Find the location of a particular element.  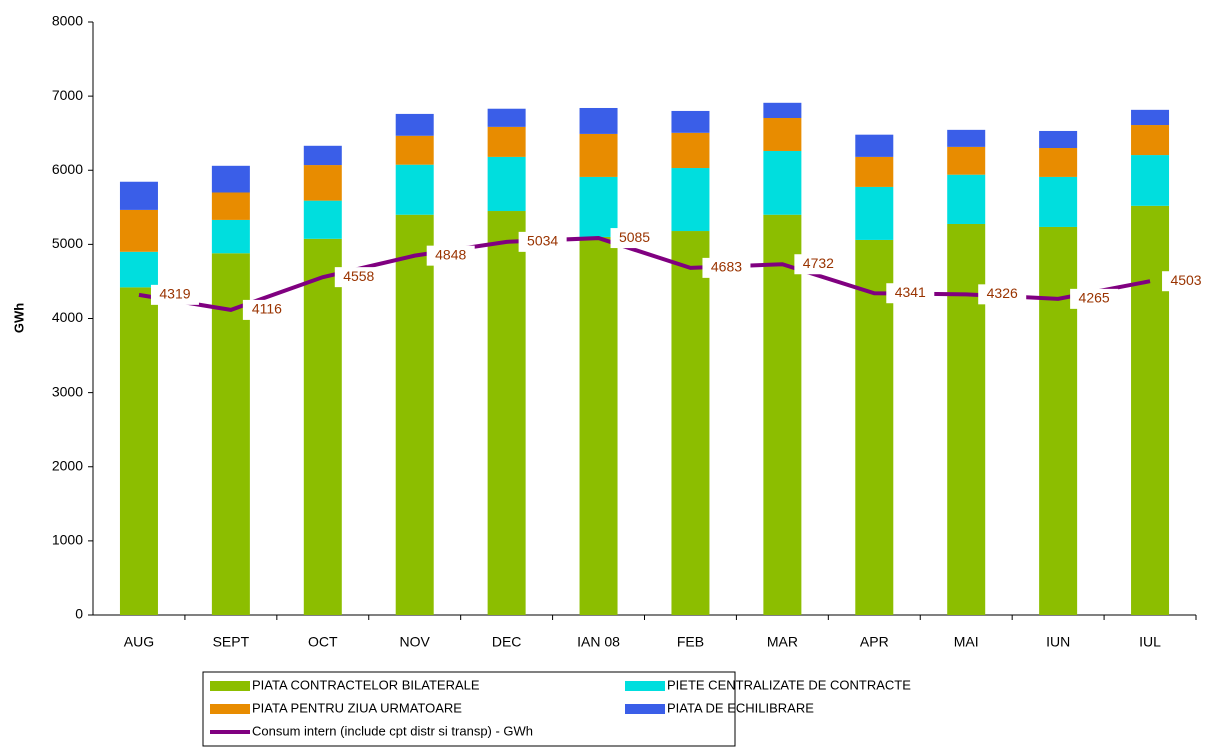

x-tick-label: IUL is located at coordinates (1150, 642).